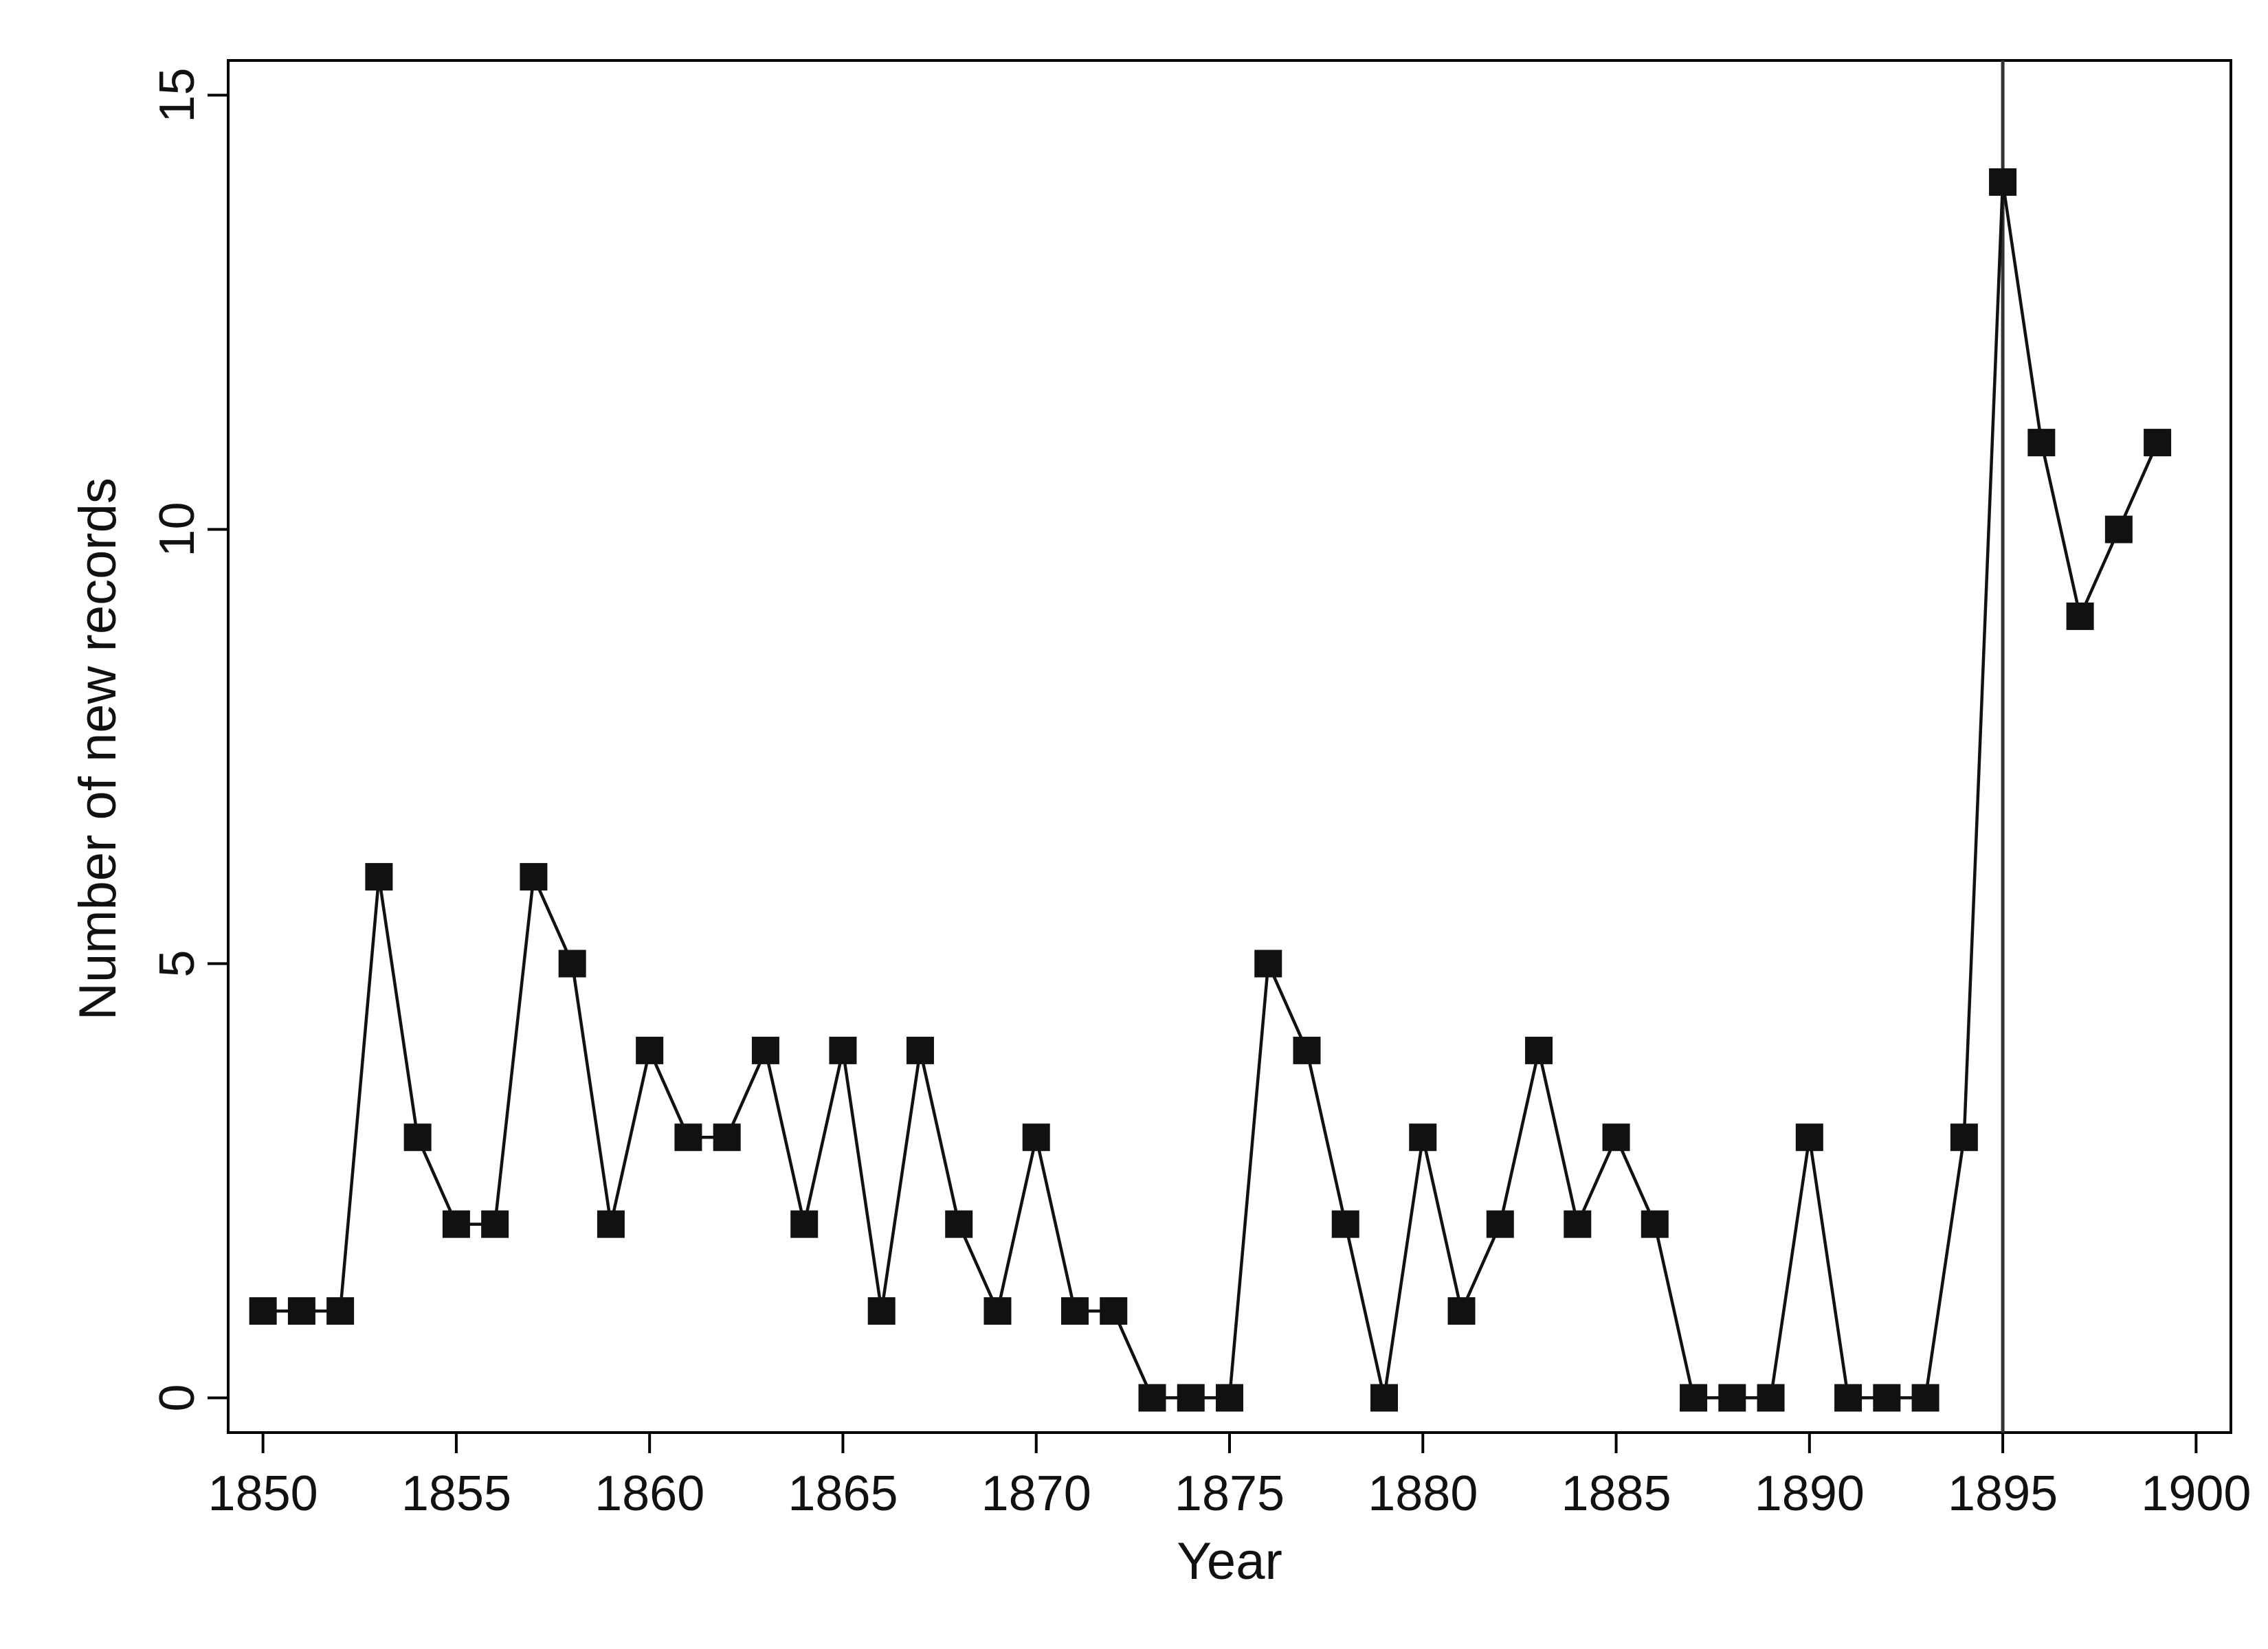  I want to click on y-tick-label: 0, so click(178, 1397).